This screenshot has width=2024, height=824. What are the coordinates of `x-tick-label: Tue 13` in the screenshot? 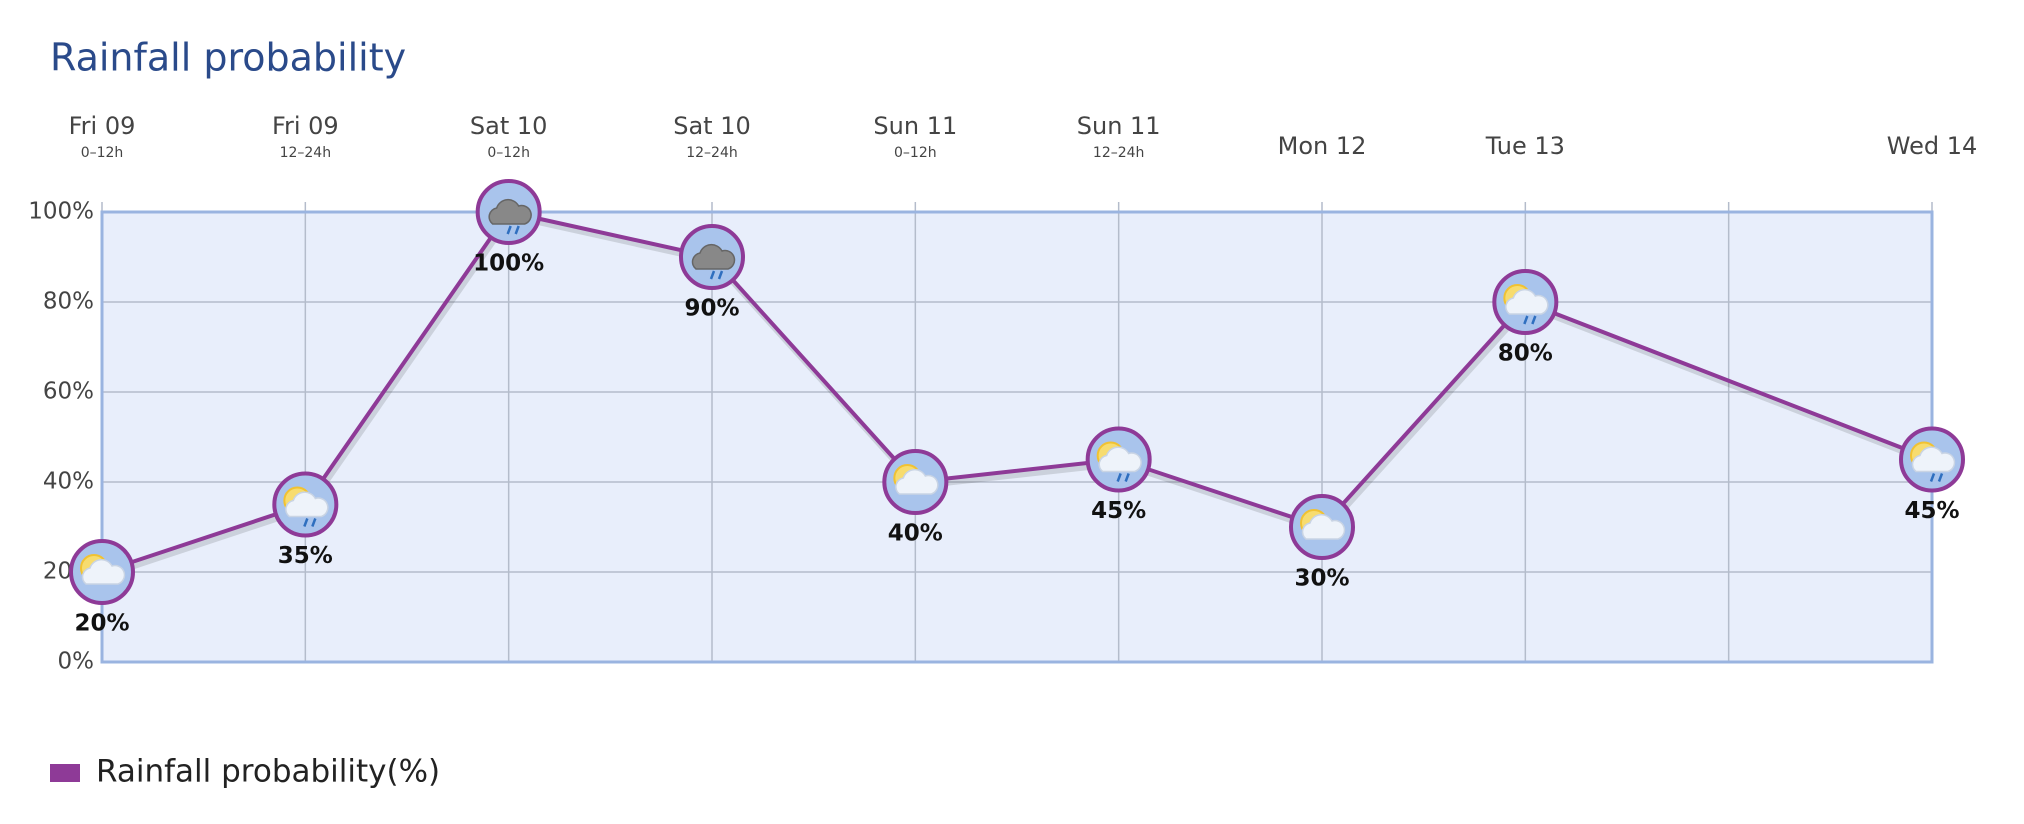 It's located at (1525, 146).